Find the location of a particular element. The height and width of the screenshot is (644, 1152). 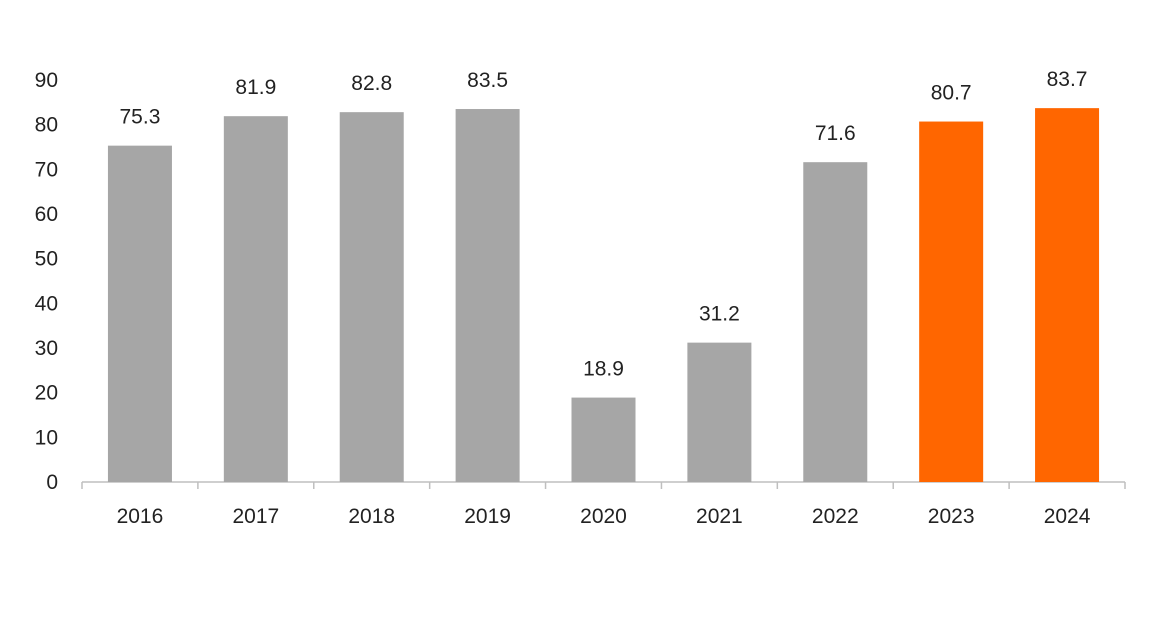

x-tick-label: 2023 is located at coordinates (951, 516).